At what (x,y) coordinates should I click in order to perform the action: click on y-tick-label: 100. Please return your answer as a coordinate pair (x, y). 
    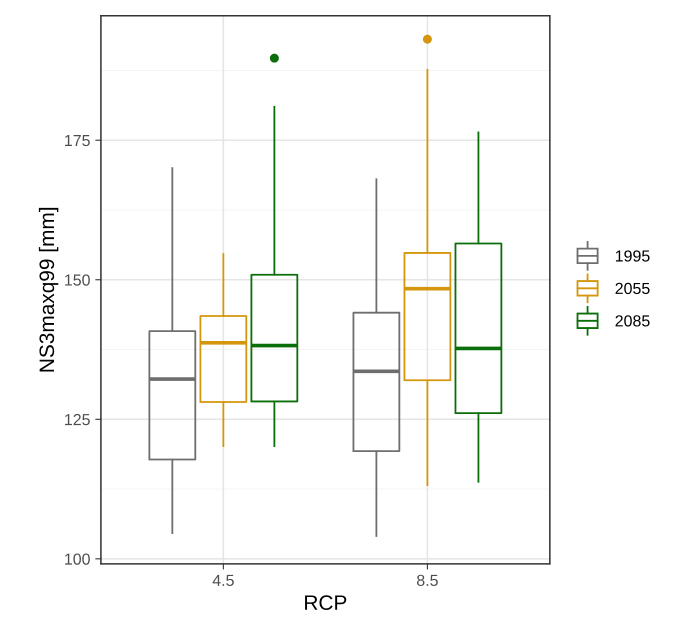
    Looking at the image, I should click on (77, 559).